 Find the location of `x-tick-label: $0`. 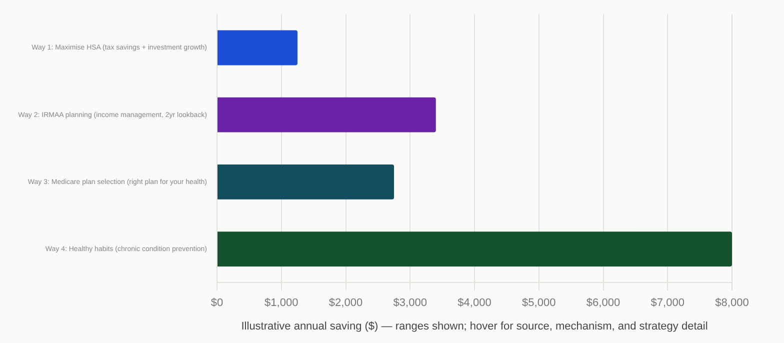

x-tick-label: $0 is located at coordinates (217, 303).